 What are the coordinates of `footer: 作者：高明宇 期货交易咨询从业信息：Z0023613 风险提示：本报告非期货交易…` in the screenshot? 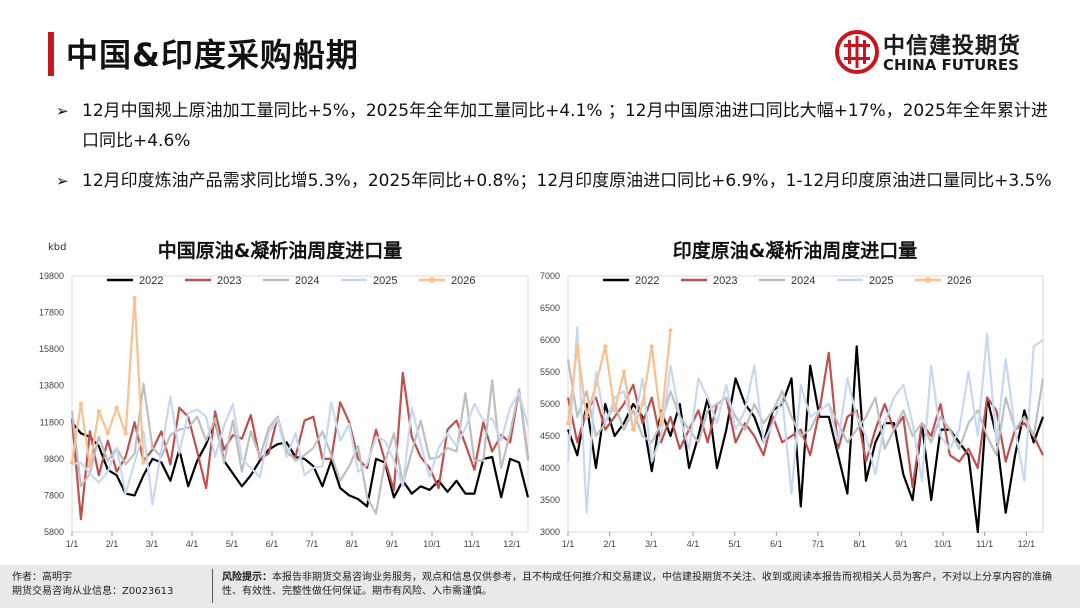 It's located at (540, 586).